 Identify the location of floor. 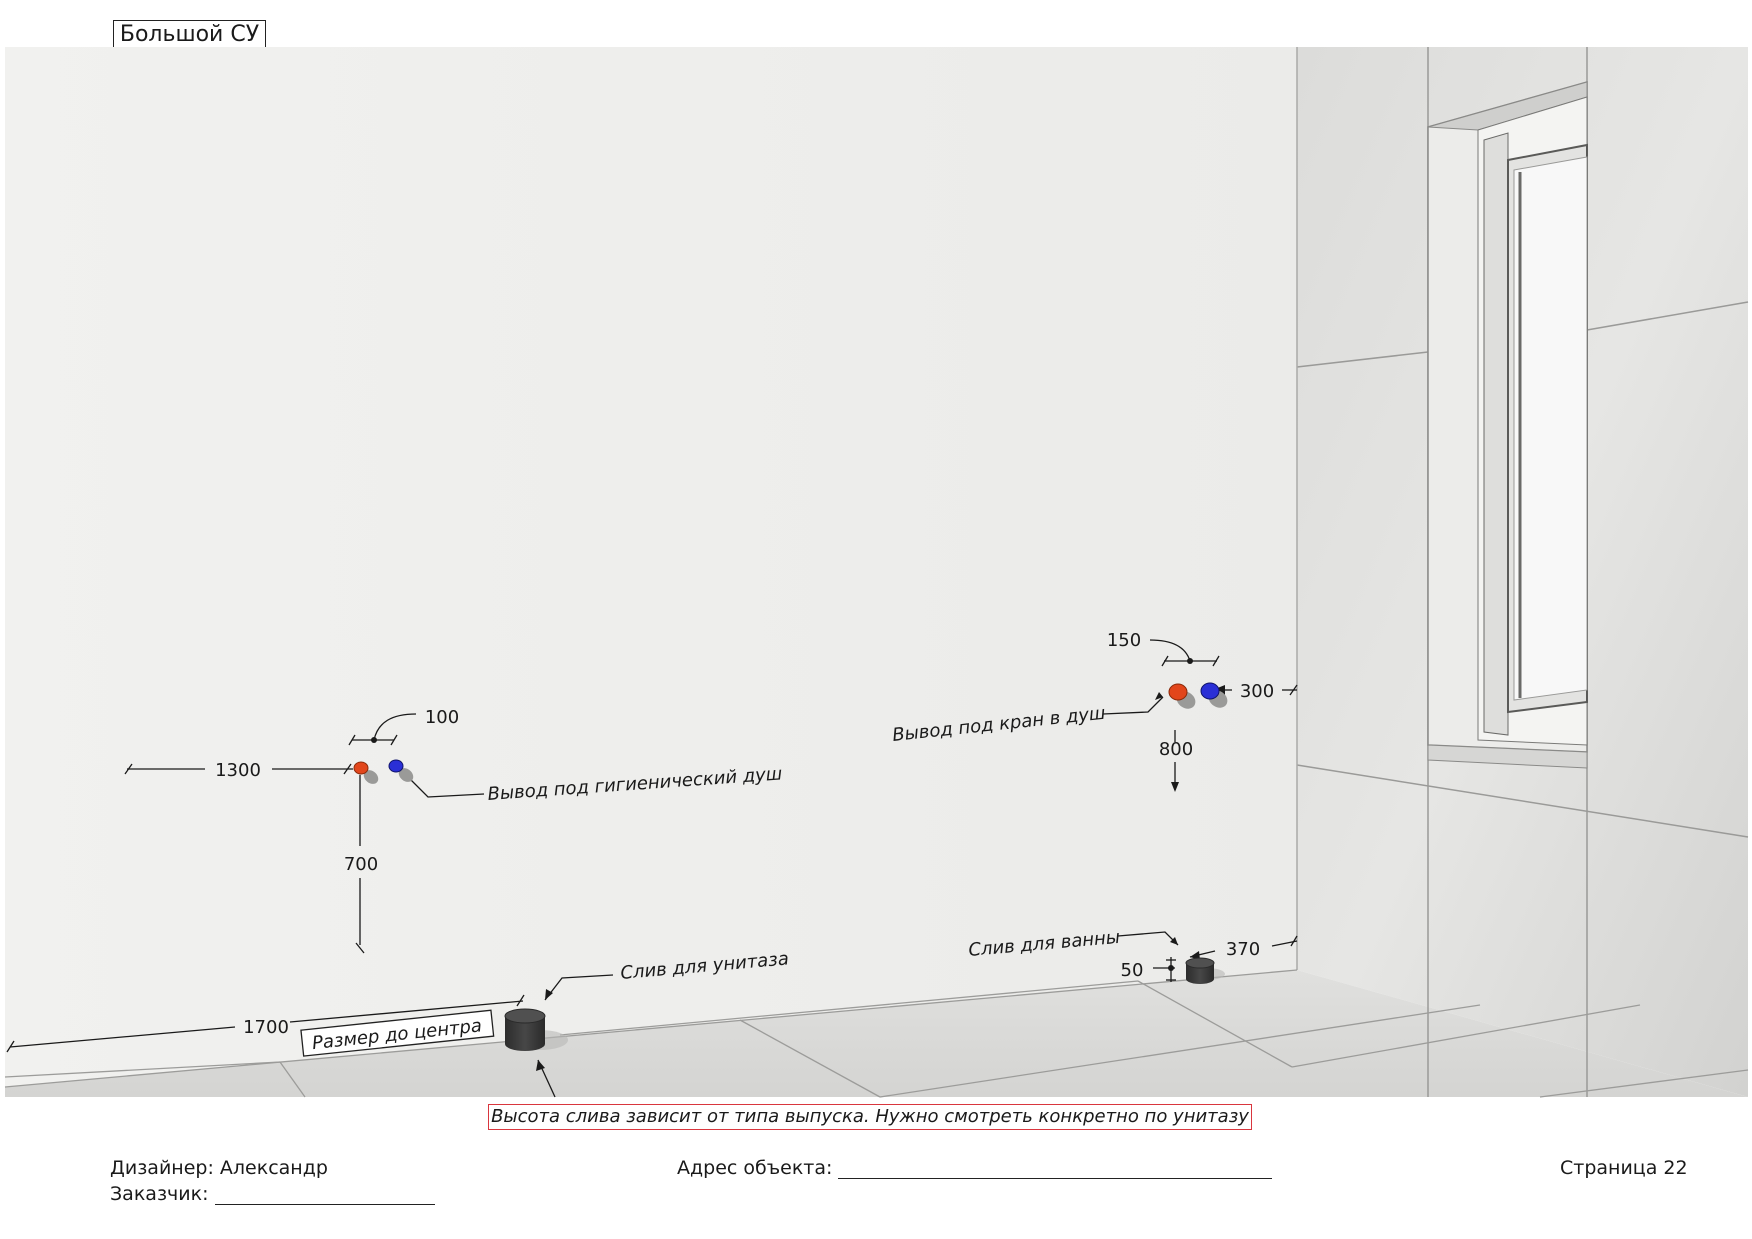
(876, 1033).